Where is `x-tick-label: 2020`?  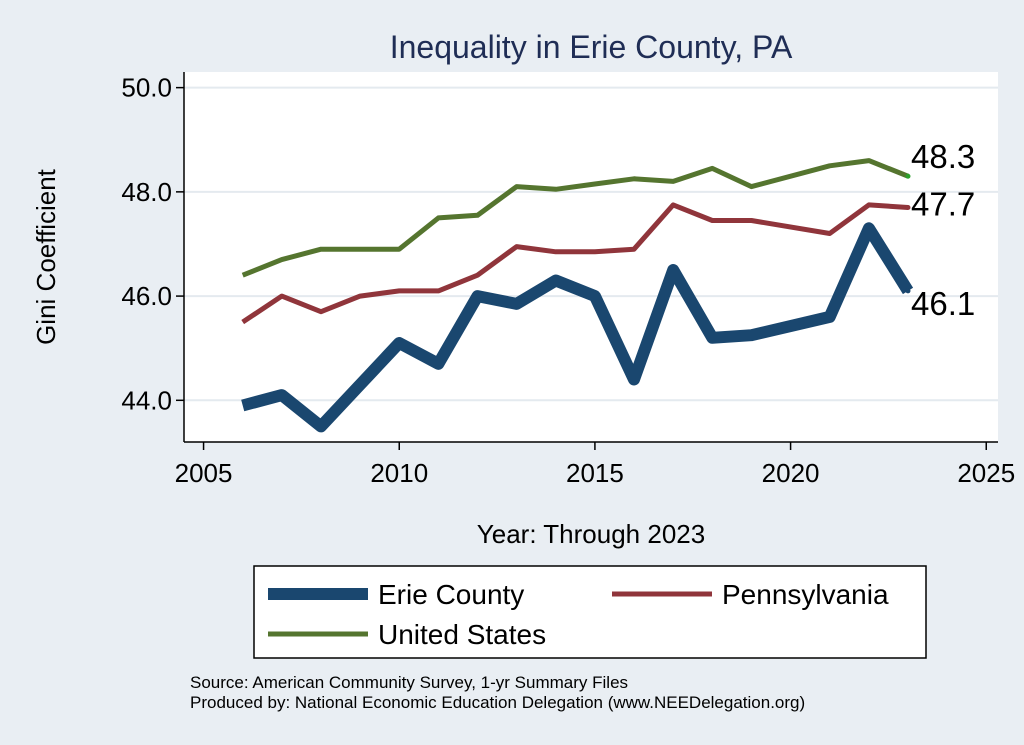
x-tick-label: 2020 is located at coordinates (791, 473).